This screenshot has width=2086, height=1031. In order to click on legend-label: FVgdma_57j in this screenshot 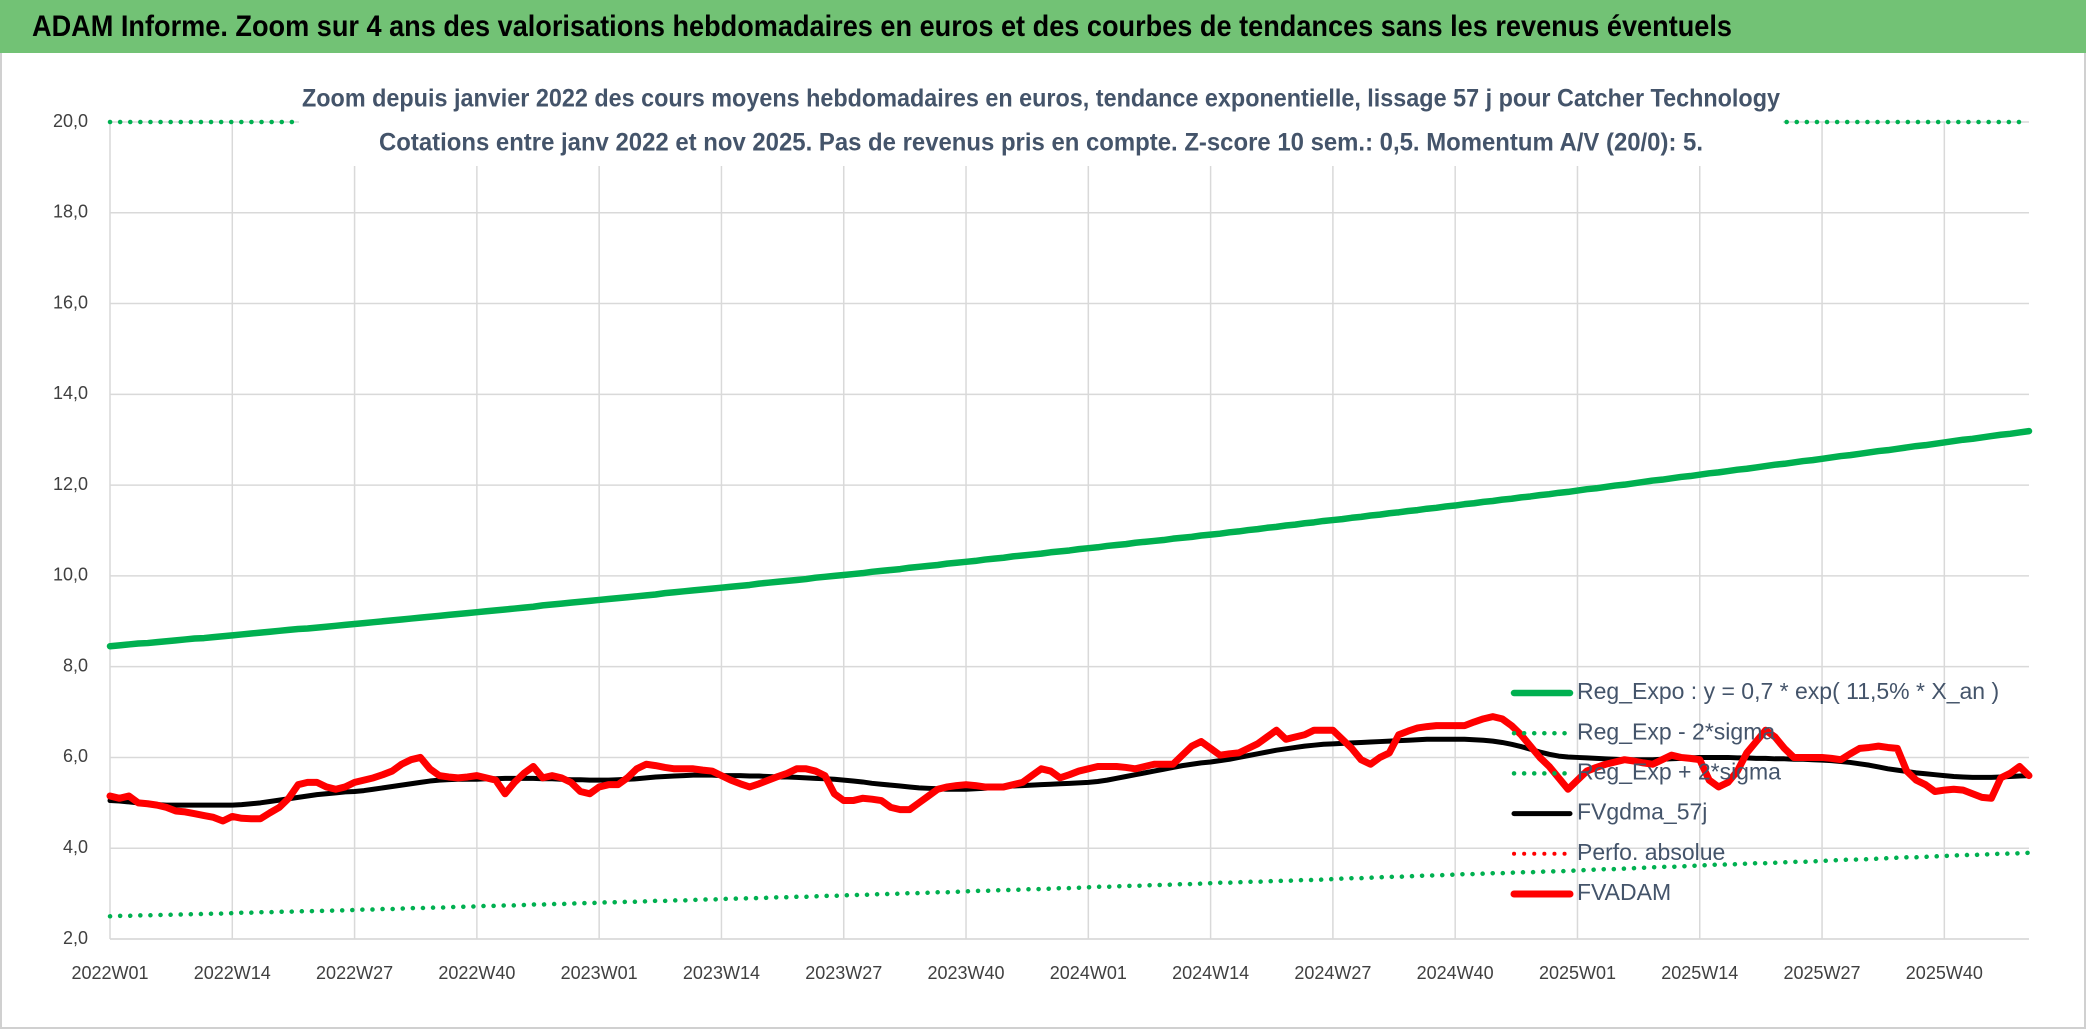, I will do `click(1642, 812)`.